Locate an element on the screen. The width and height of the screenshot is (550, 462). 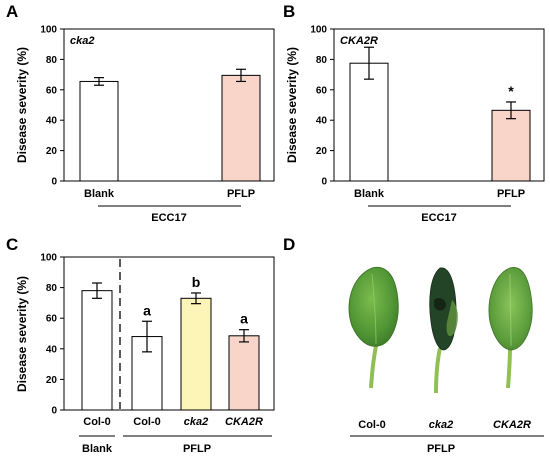
significance-label: * is located at coordinates (511, 91).